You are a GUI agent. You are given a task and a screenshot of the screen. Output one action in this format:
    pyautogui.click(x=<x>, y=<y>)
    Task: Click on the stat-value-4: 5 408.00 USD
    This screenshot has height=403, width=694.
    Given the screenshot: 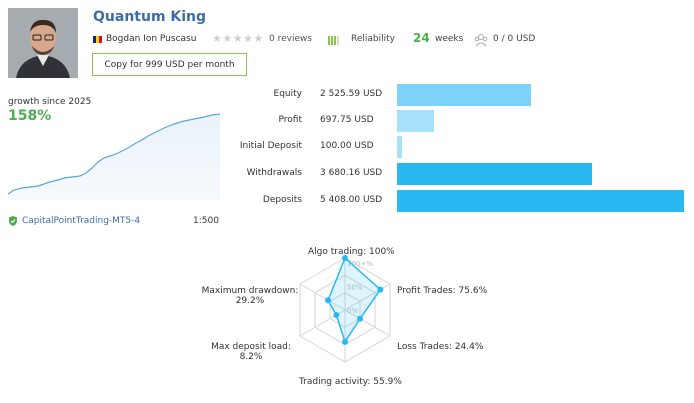 What is the action you would take?
    pyautogui.click(x=351, y=200)
    